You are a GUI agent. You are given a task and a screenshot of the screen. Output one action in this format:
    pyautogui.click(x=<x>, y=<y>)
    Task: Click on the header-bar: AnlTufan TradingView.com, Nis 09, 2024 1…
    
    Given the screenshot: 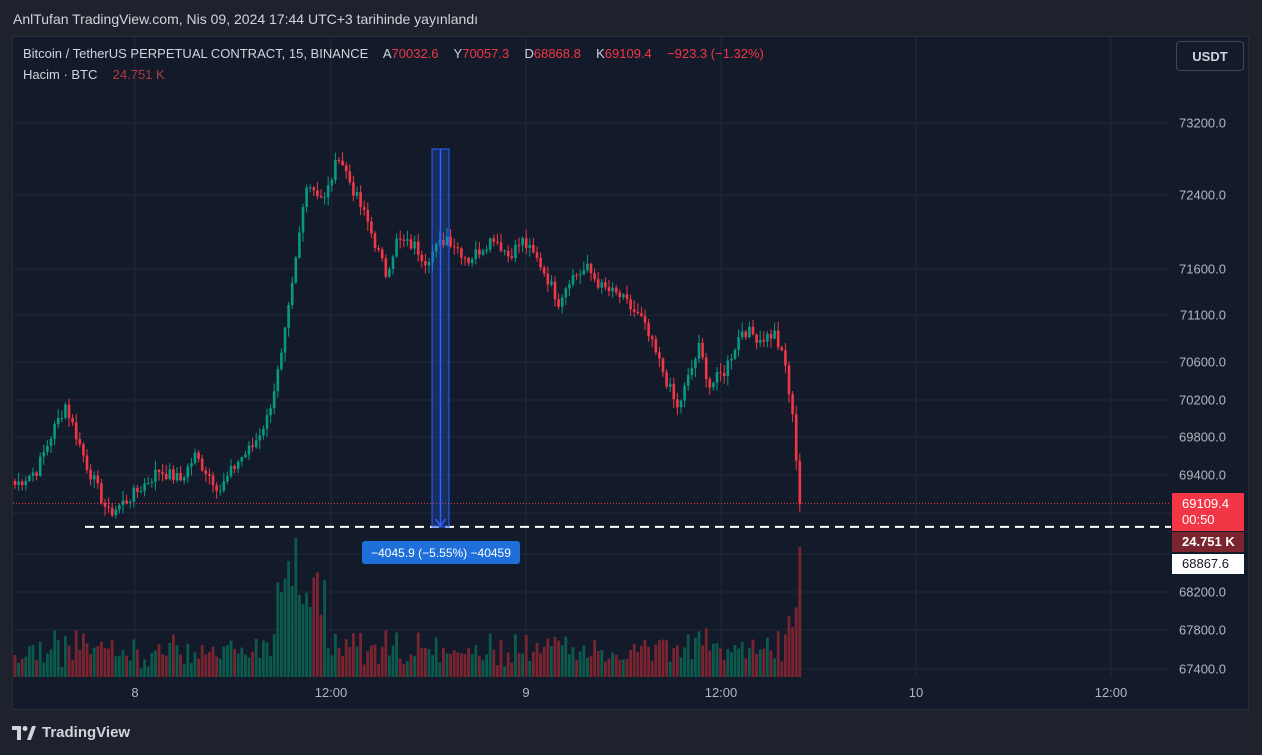 What is the action you would take?
    pyautogui.click(x=631, y=18)
    